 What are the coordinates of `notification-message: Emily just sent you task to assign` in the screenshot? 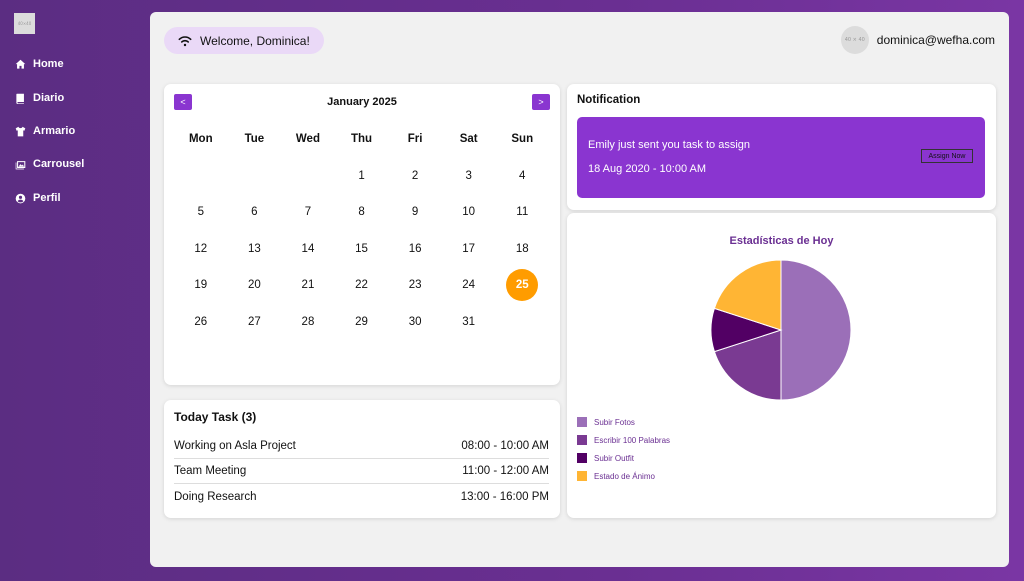 It's located at (669, 145).